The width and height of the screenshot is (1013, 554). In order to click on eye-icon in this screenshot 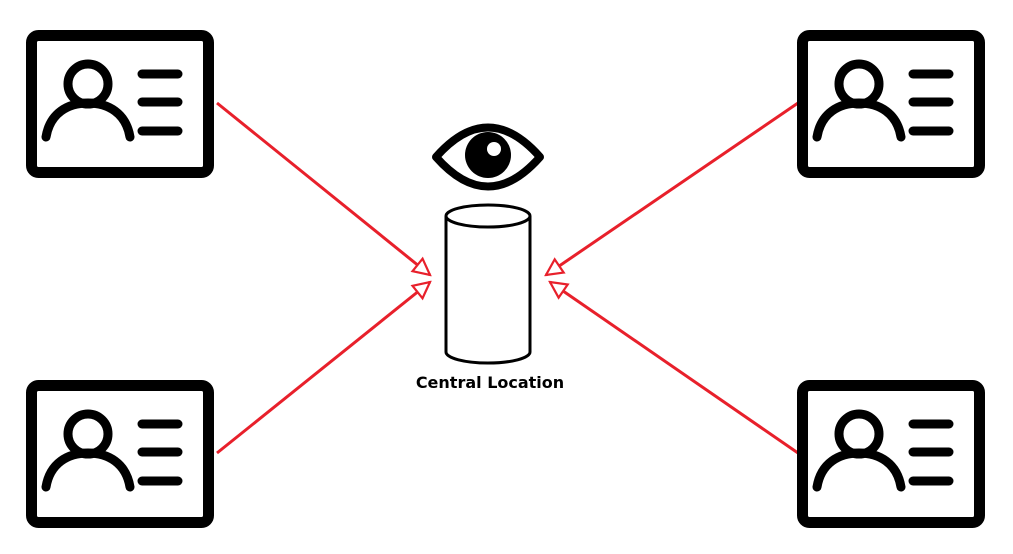, I will do `click(488, 157)`.